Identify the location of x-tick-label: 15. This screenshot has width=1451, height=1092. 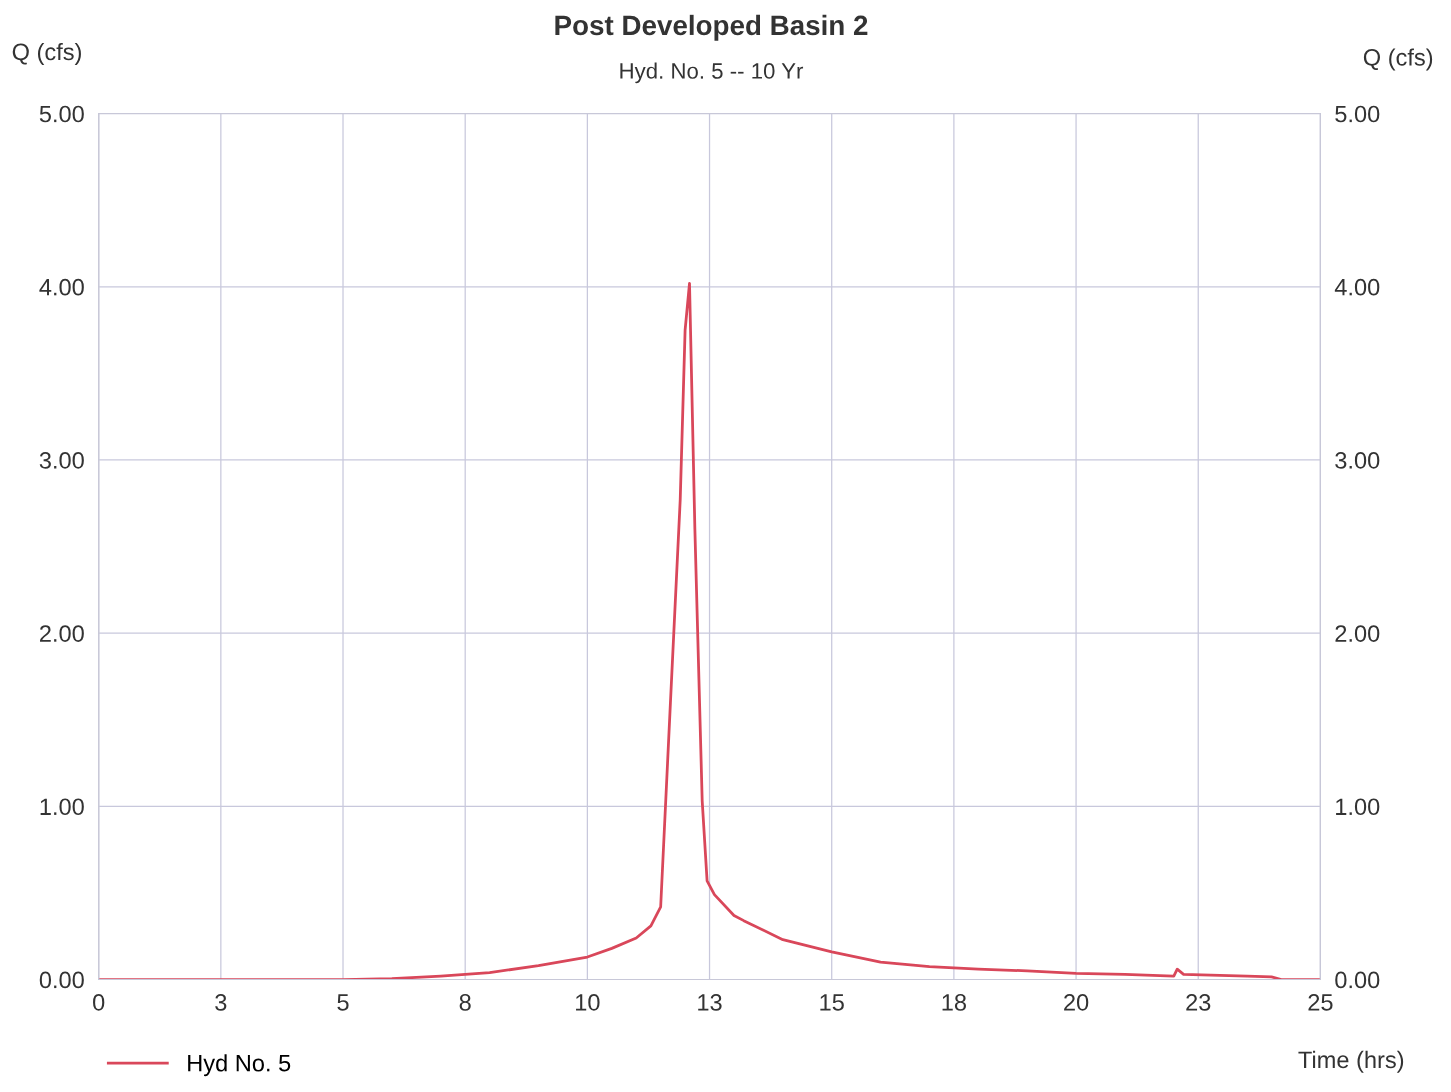
(832, 1002).